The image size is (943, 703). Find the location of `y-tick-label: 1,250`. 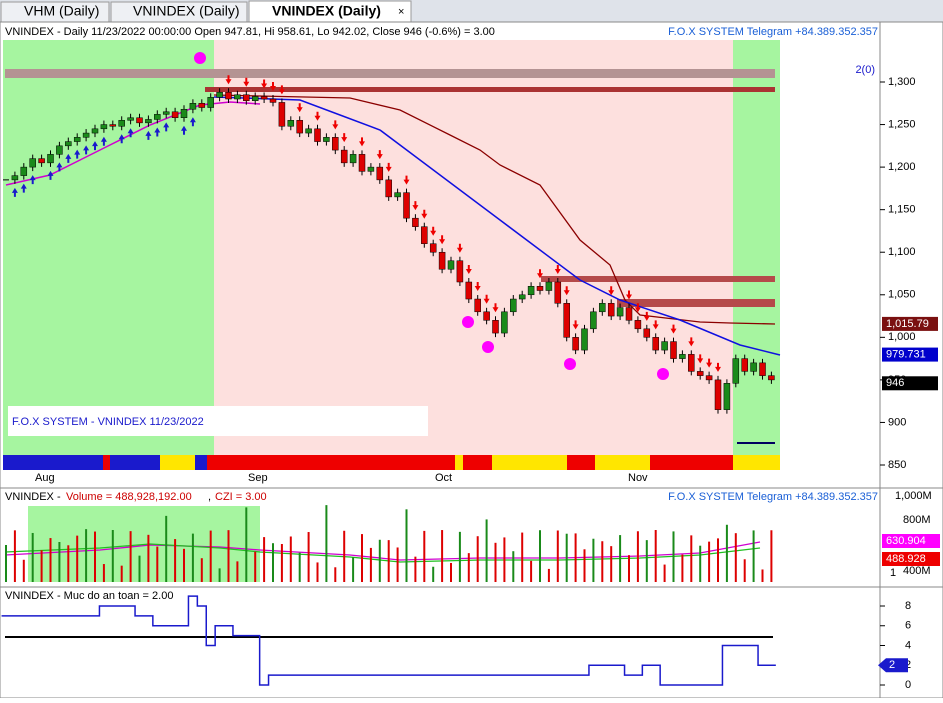

y-tick-label: 1,250 is located at coordinates (902, 124).